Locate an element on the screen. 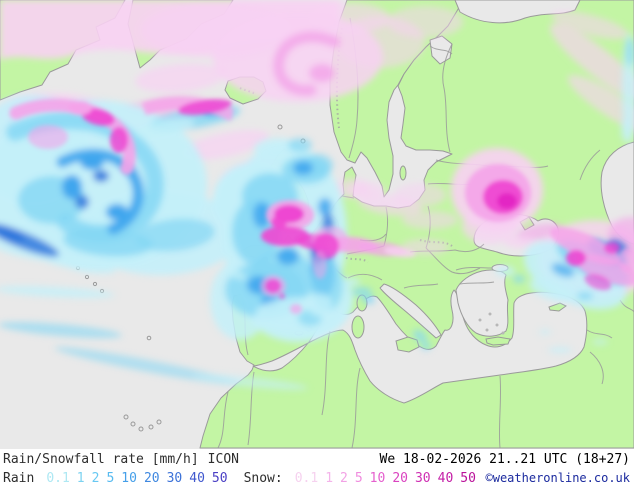  rain-scale-label: Rain is located at coordinates (19, 478).